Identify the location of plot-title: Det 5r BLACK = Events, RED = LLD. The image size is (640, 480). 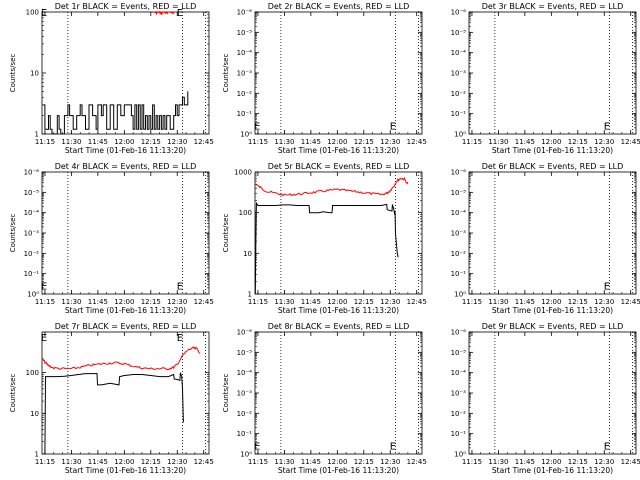
(339, 166).